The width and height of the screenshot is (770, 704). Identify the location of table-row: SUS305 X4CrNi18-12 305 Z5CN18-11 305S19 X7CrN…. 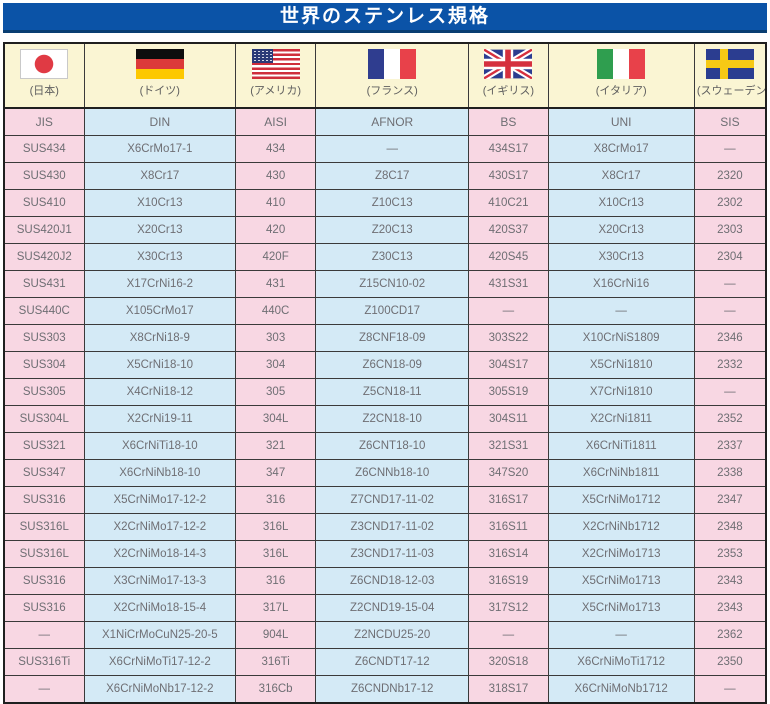
(385, 392).